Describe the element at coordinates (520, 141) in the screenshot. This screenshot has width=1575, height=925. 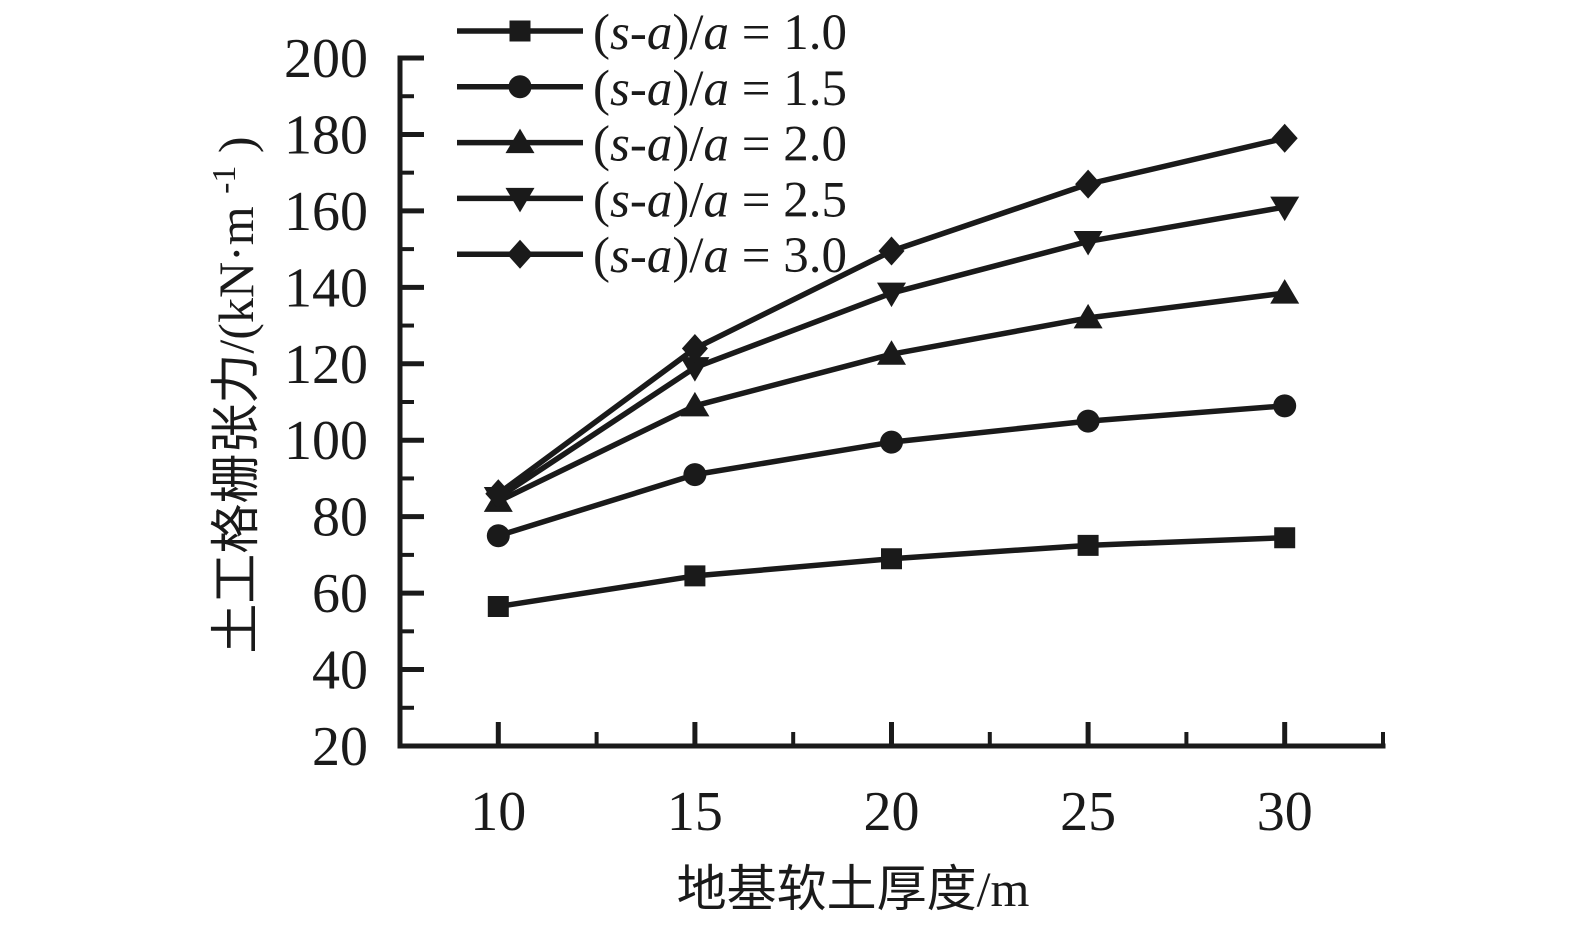
I see `legend-marker-triangle-up-icon` at that location.